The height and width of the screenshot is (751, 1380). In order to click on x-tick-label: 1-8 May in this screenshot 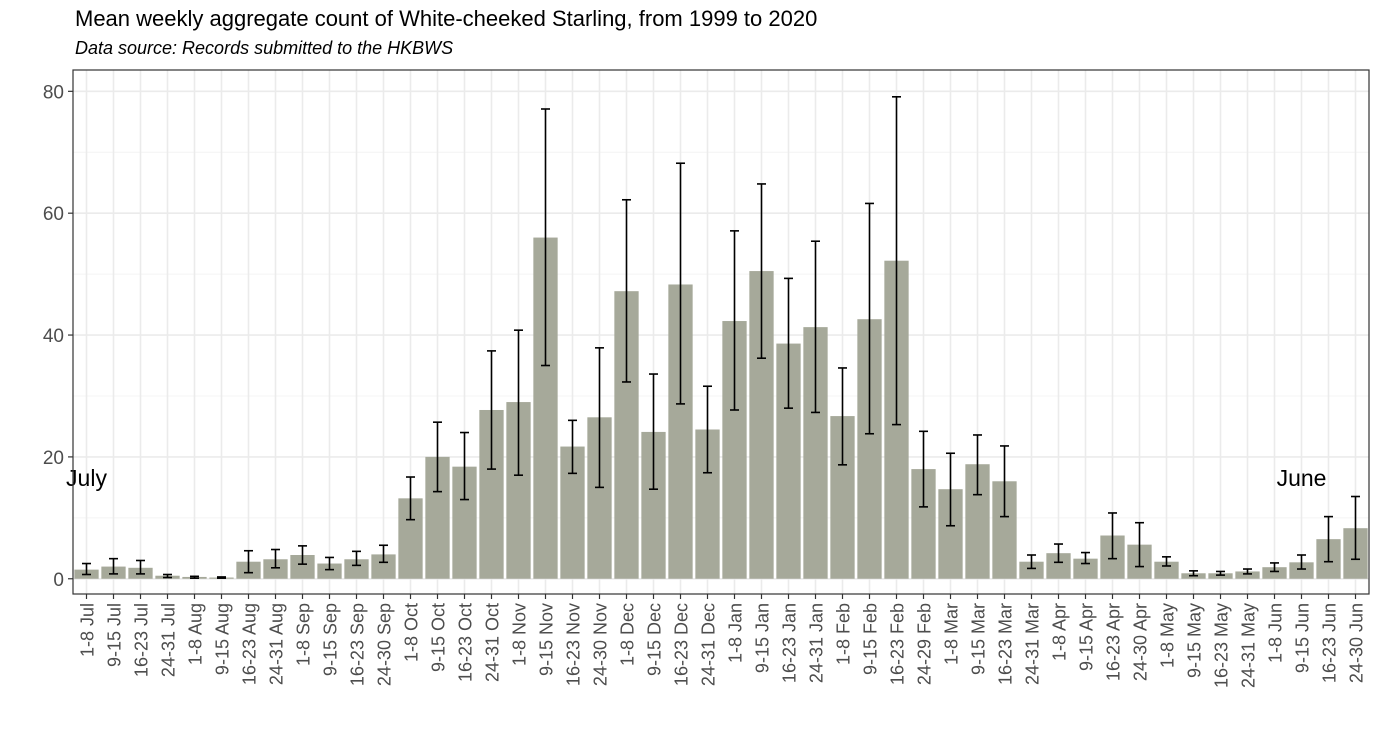, I will do `click(1168, 635)`.